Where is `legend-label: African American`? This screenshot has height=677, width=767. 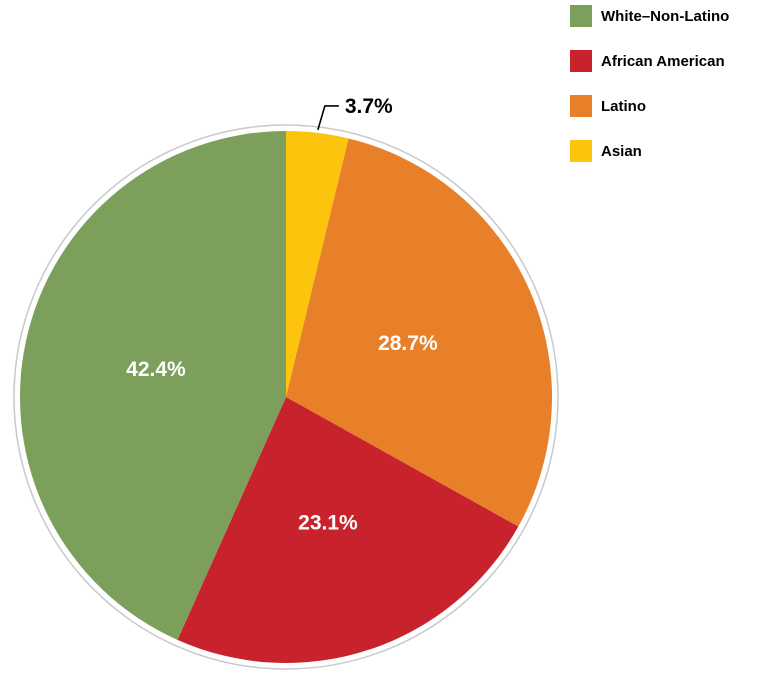
legend-label: African American is located at coordinates (663, 61).